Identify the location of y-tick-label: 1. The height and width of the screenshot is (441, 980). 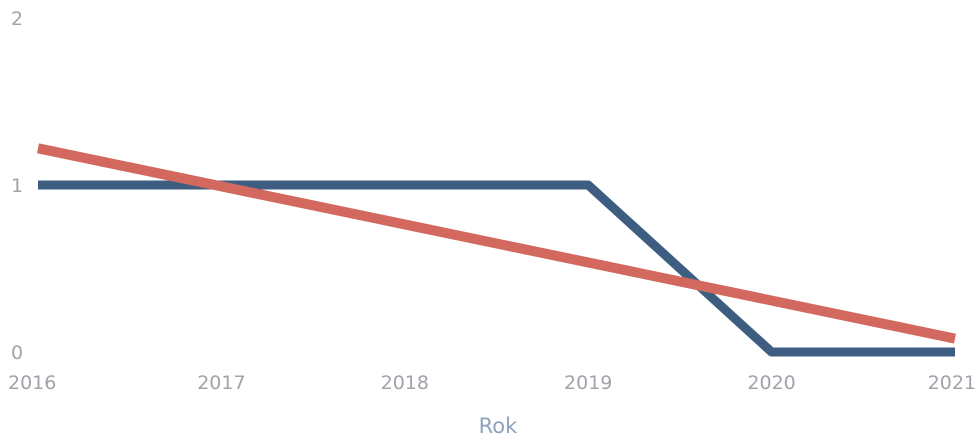
(17, 186).